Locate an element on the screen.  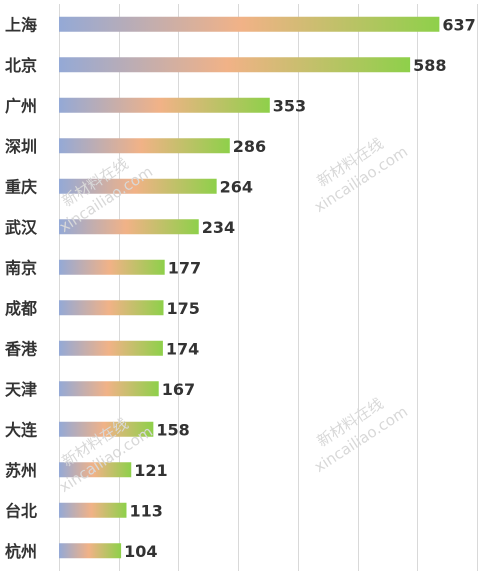
category-label: 香港 is located at coordinates (21, 348).